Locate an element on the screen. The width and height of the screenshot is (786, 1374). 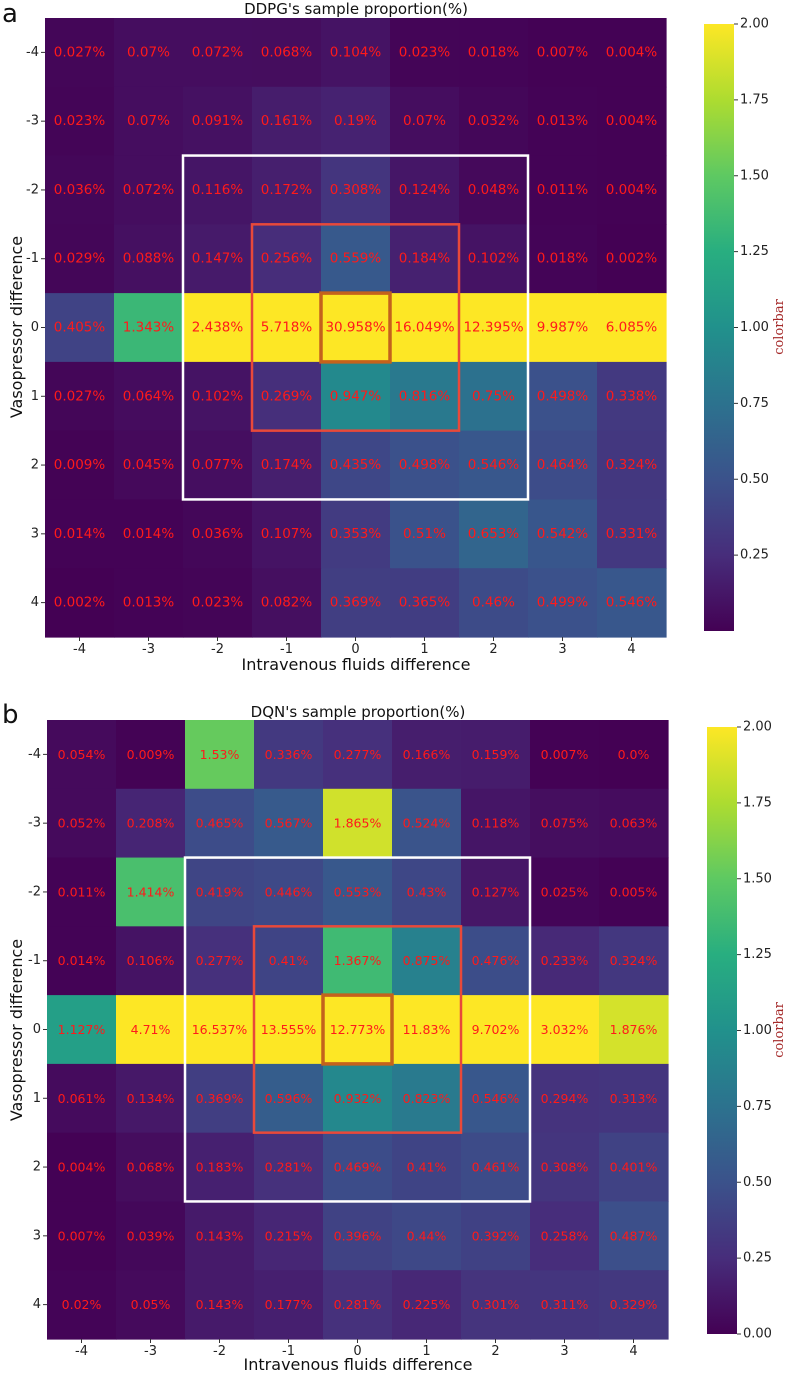
cell-value-label: 0.014% is located at coordinates (80, 534).